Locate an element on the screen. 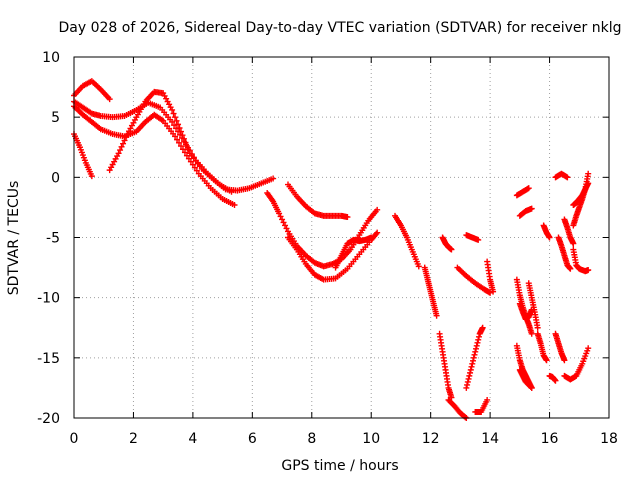 This screenshot has height=480, width=640. y-tick-label: -5 is located at coordinates (53, 239).